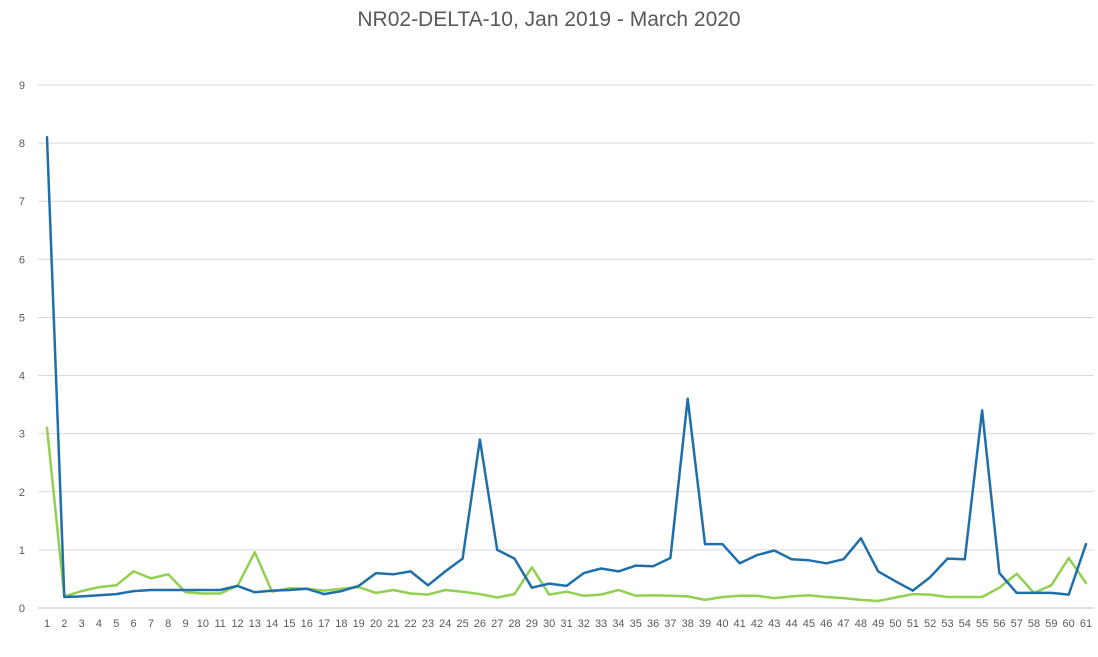 Image resolution: width=1098 pixels, height=657 pixels. What do you see at coordinates (843, 624) in the screenshot?
I see `x-tick-label: 47` at bounding box center [843, 624].